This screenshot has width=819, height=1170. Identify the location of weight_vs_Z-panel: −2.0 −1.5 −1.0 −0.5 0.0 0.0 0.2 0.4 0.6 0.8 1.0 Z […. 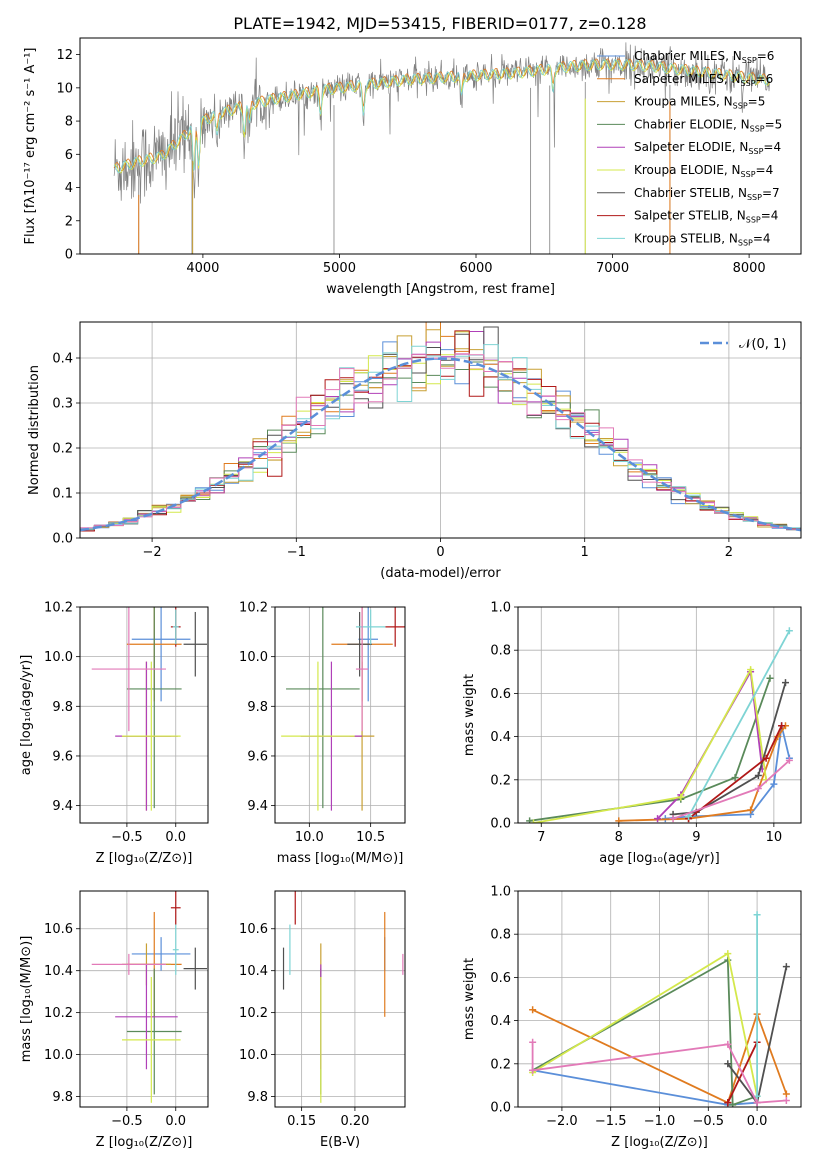
(632, 1017).